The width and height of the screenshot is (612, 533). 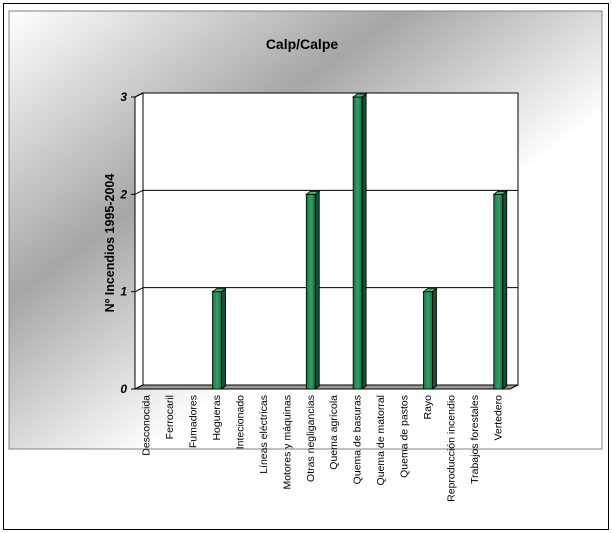 What do you see at coordinates (240, 422) in the screenshot?
I see `x-tick-label: Intecionado` at bounding box center [240, 422].